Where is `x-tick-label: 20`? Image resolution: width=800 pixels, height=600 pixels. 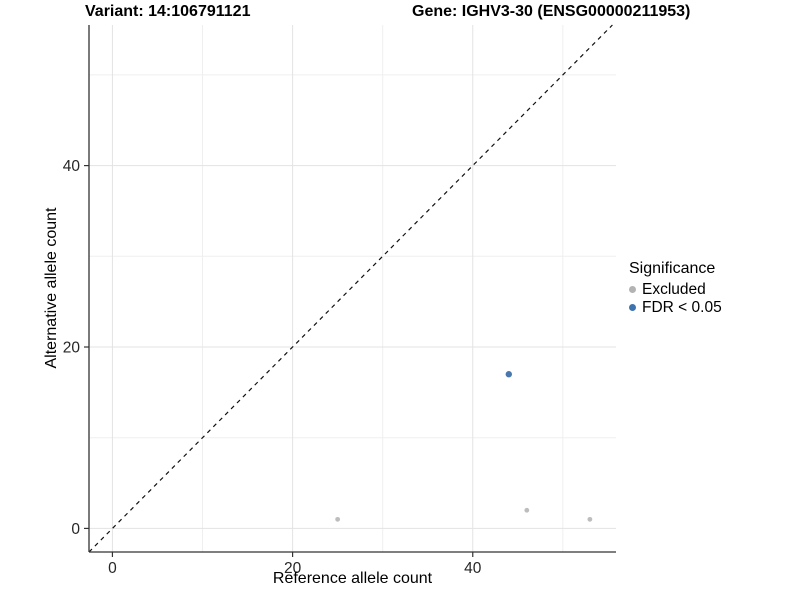
x-tick-label: 20 is located at coordinates (293, 568).